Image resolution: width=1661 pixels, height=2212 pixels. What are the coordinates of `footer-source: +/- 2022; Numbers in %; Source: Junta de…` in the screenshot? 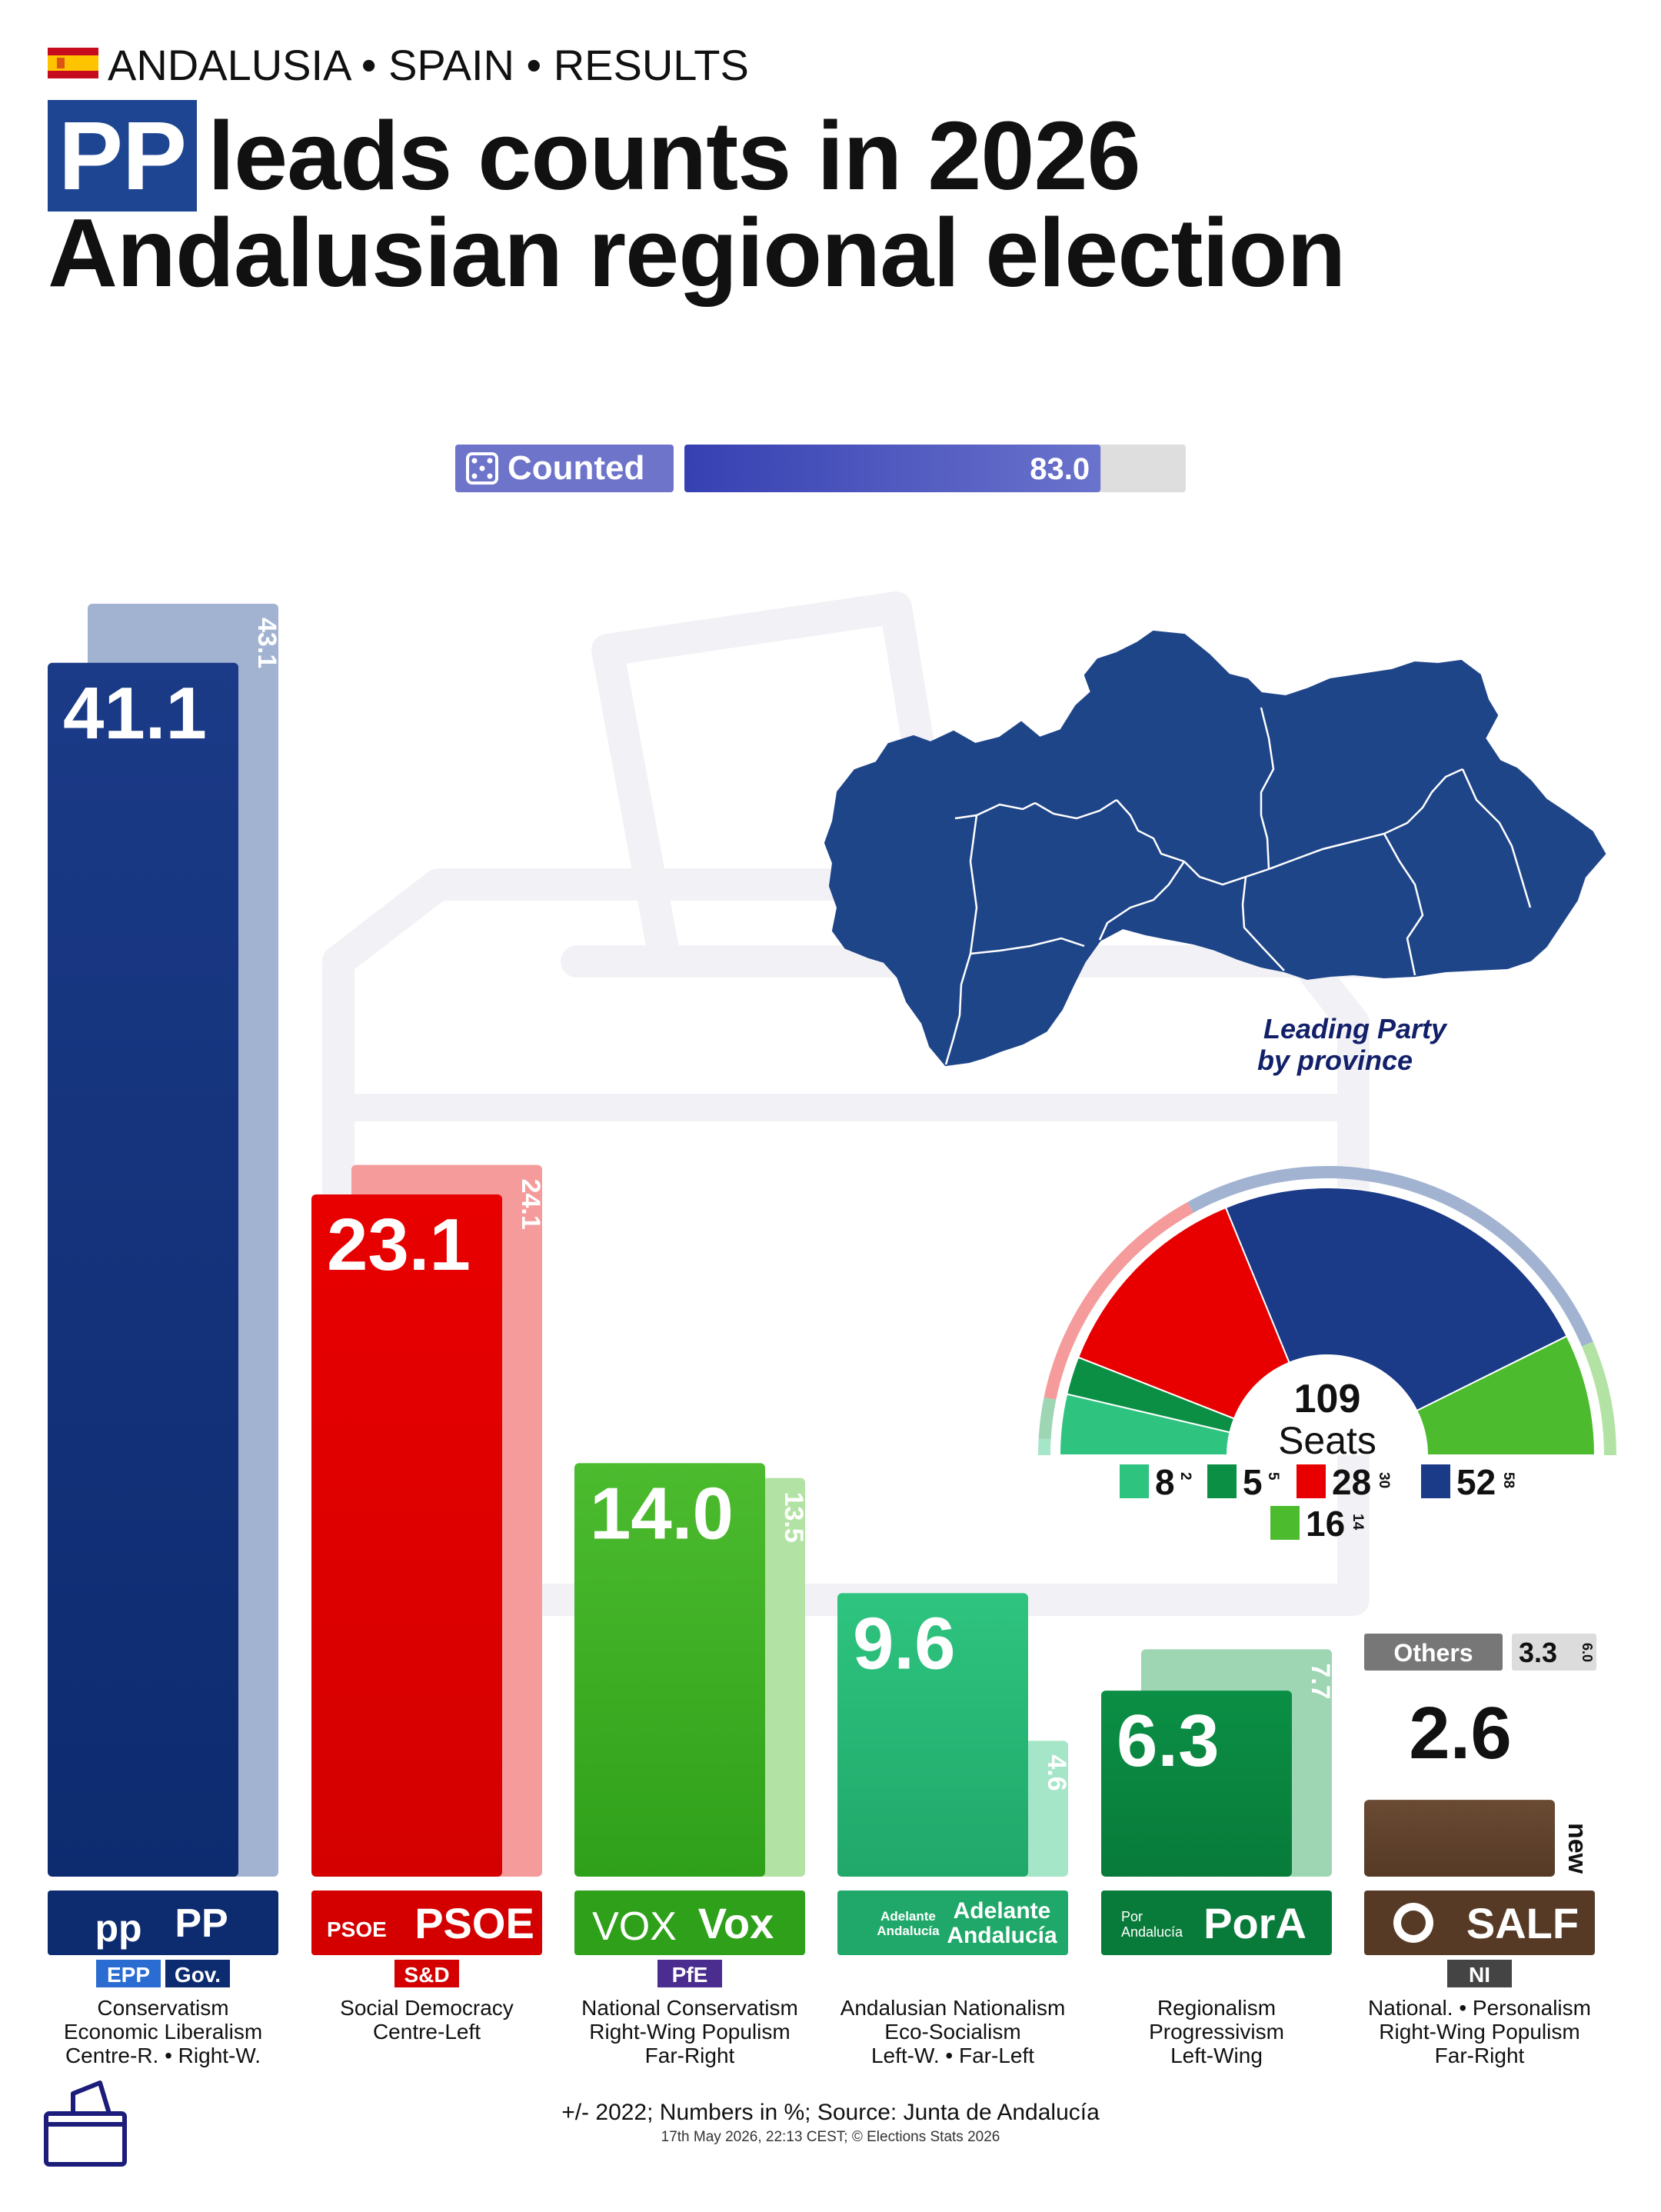 It's located at (830, 2112).